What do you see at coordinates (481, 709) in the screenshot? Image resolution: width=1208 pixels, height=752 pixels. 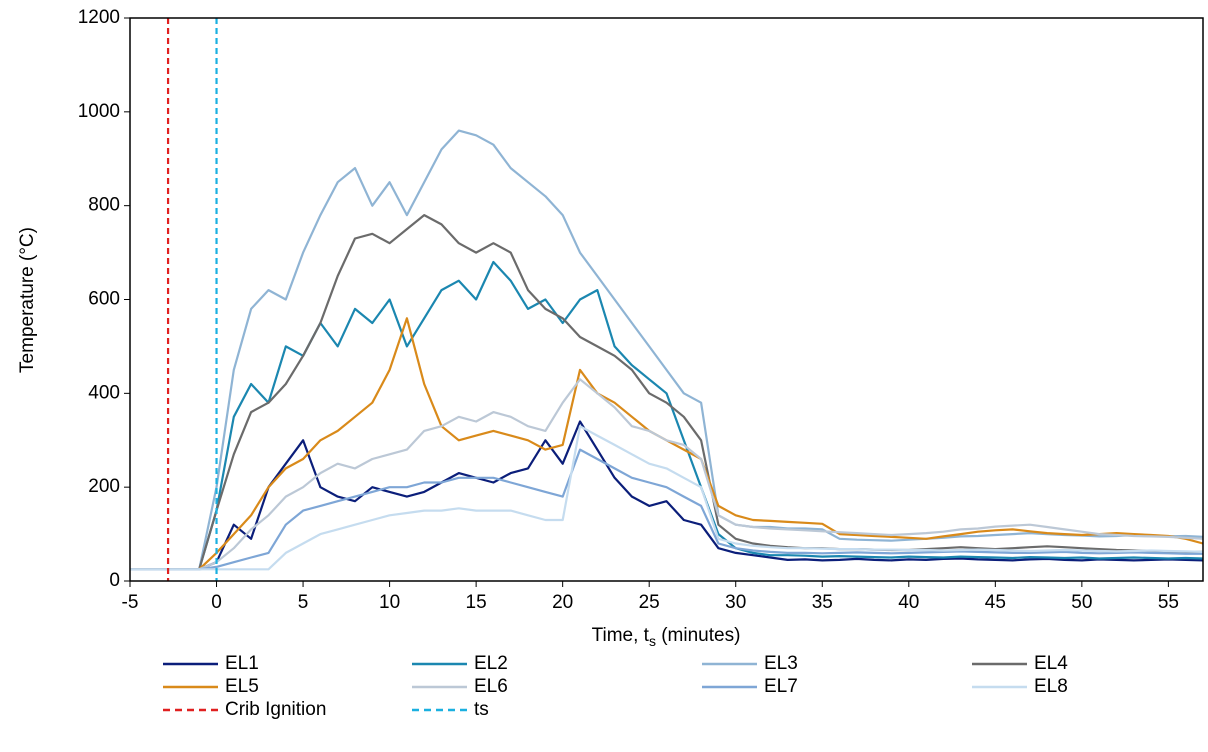 I see `legend-label: ts` at bounding box center [481, 709].